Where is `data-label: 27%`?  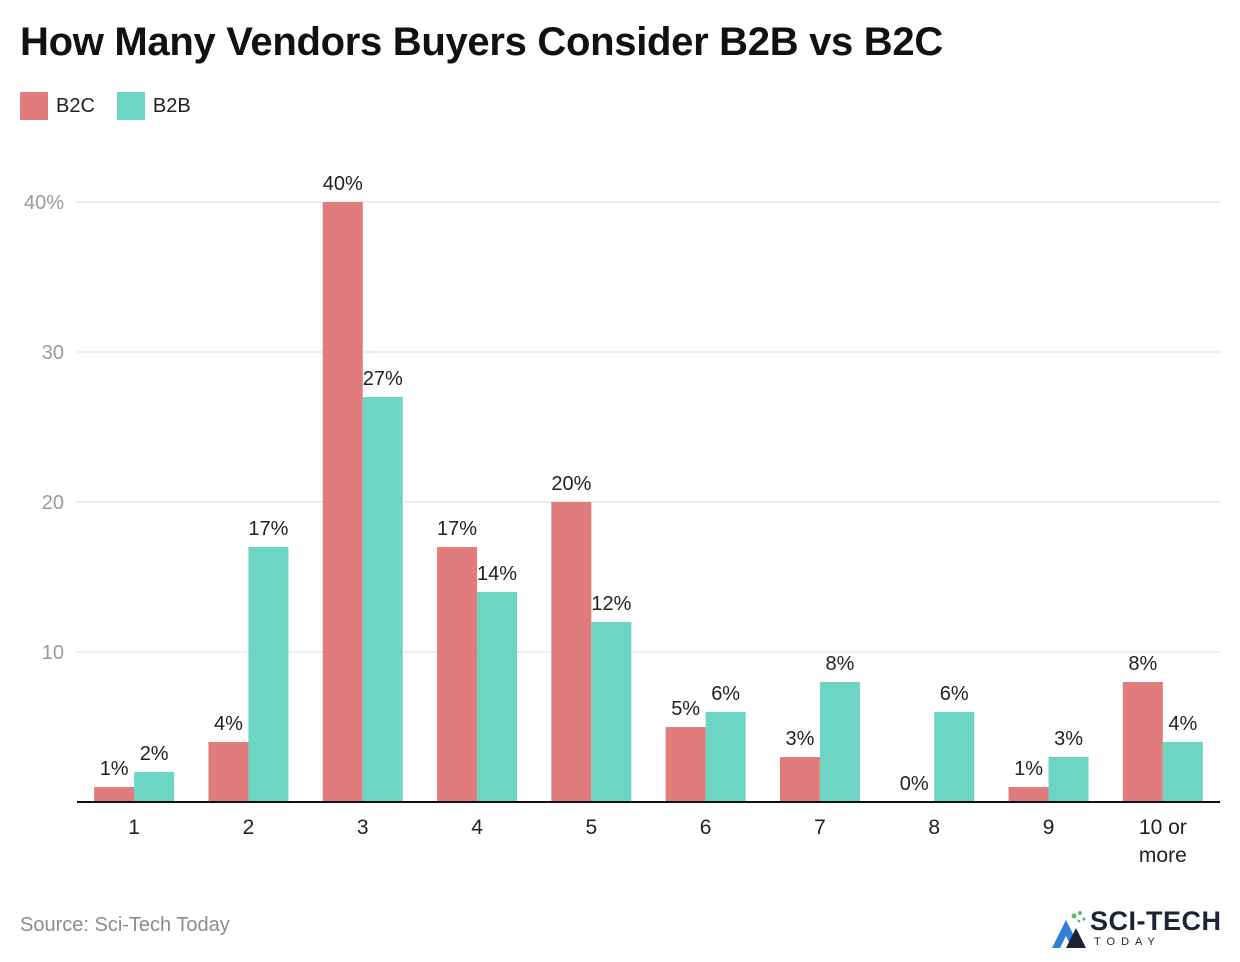 data-label: 27% is located at coordinates (383, 379).